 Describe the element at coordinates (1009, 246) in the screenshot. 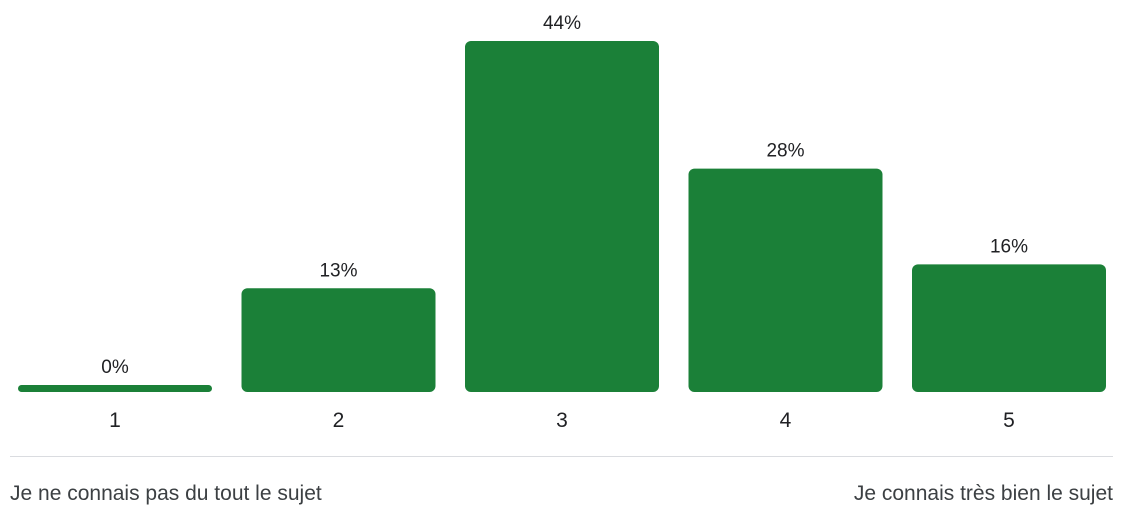

I see `value-label-5: 16%` at that location.